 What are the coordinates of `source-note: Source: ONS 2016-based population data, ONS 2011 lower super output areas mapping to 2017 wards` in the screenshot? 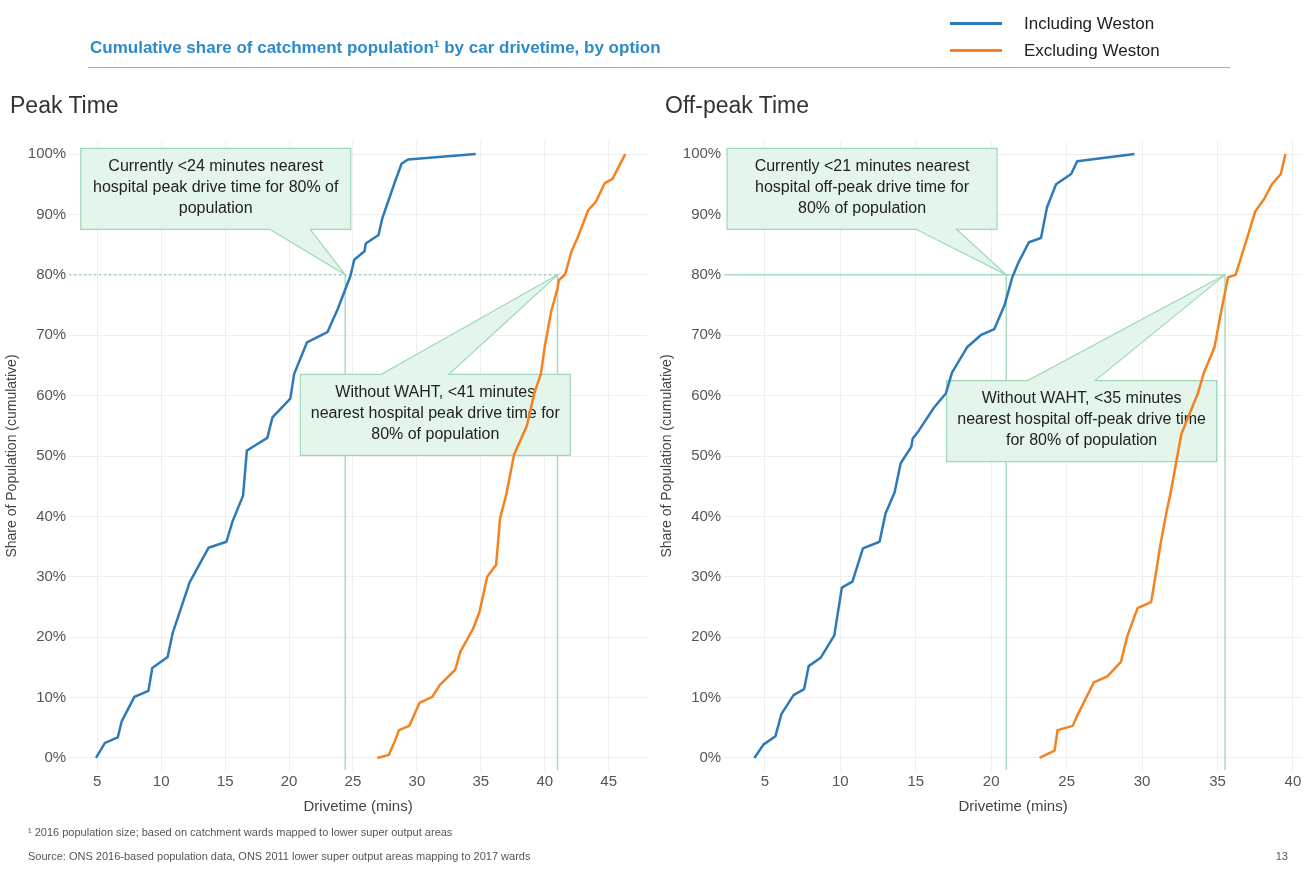 It's located at (279, 856).